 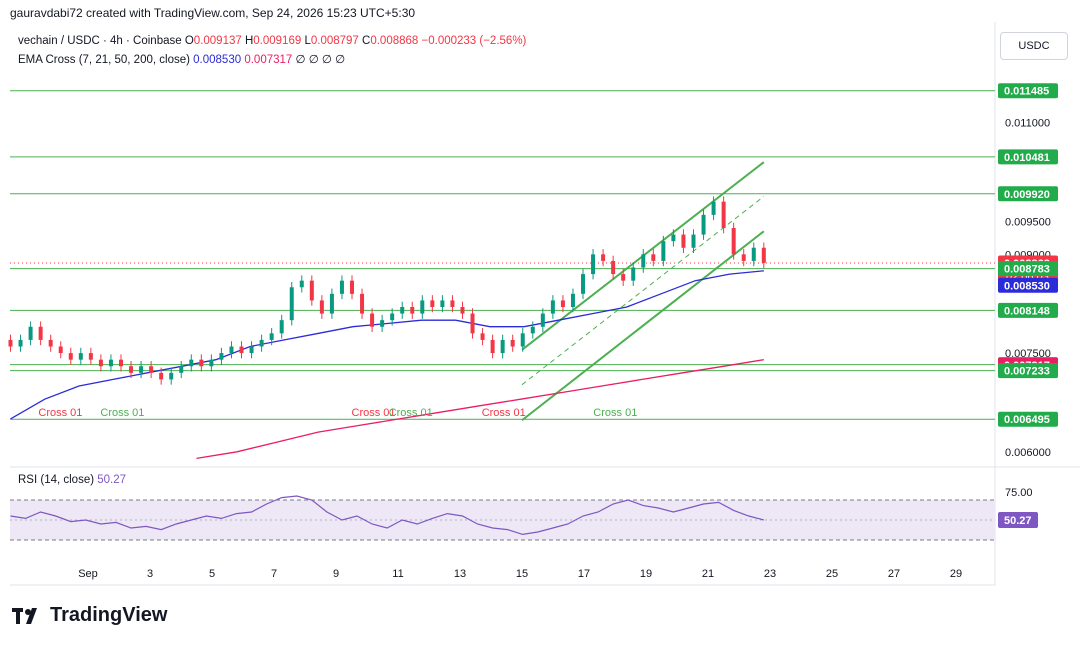 I want to click on time-tick-label: Sep, so click(x=88, y=574).